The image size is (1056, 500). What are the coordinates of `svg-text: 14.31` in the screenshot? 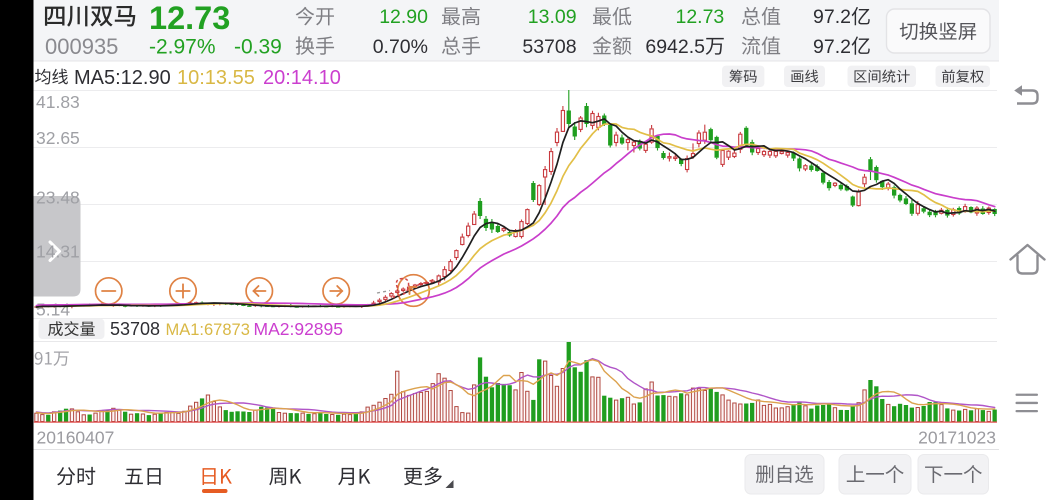 It's located at (58, 252).